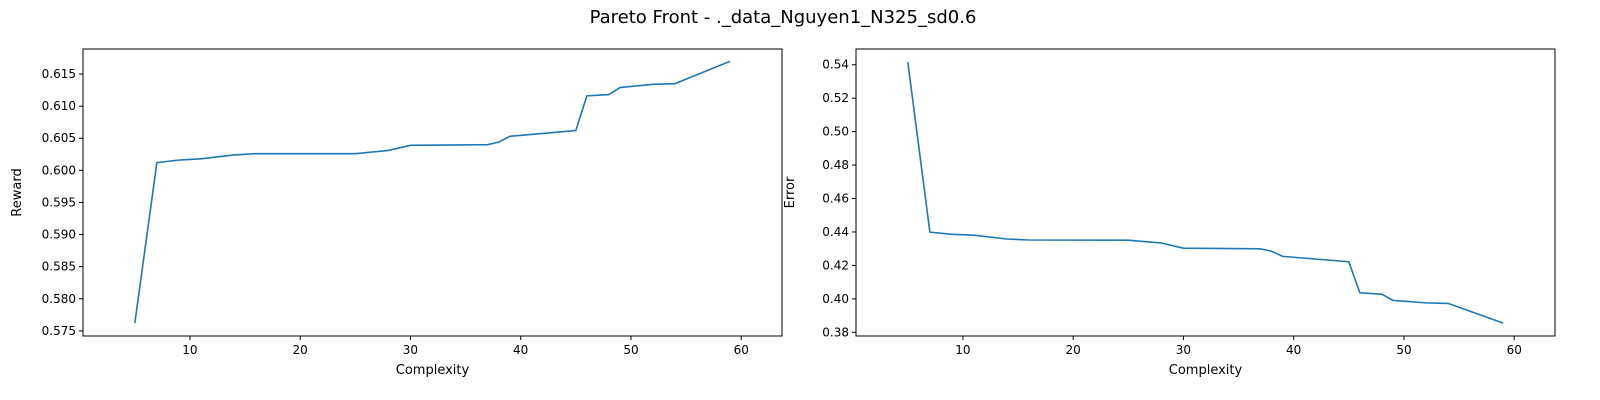 This screenshot has width=1600, height=400. What do you see at coordinates (835, 65) in the screenshot?
I see `error-y-tick-label: 0.54` at bounding box center [835, 65].